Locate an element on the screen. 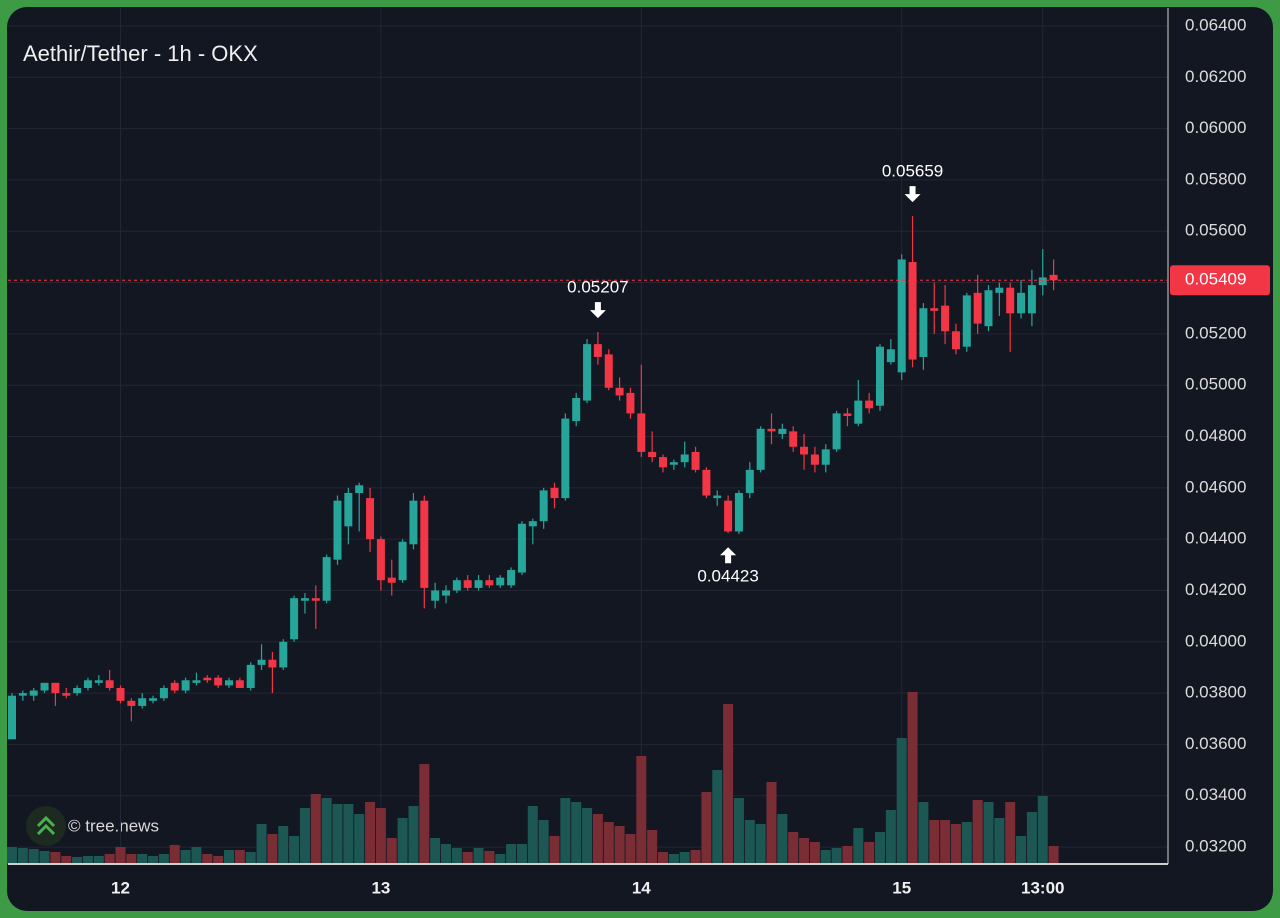 The image size is (1280, 918). x-tick-label: 15 is located at coordinates (901, 887).